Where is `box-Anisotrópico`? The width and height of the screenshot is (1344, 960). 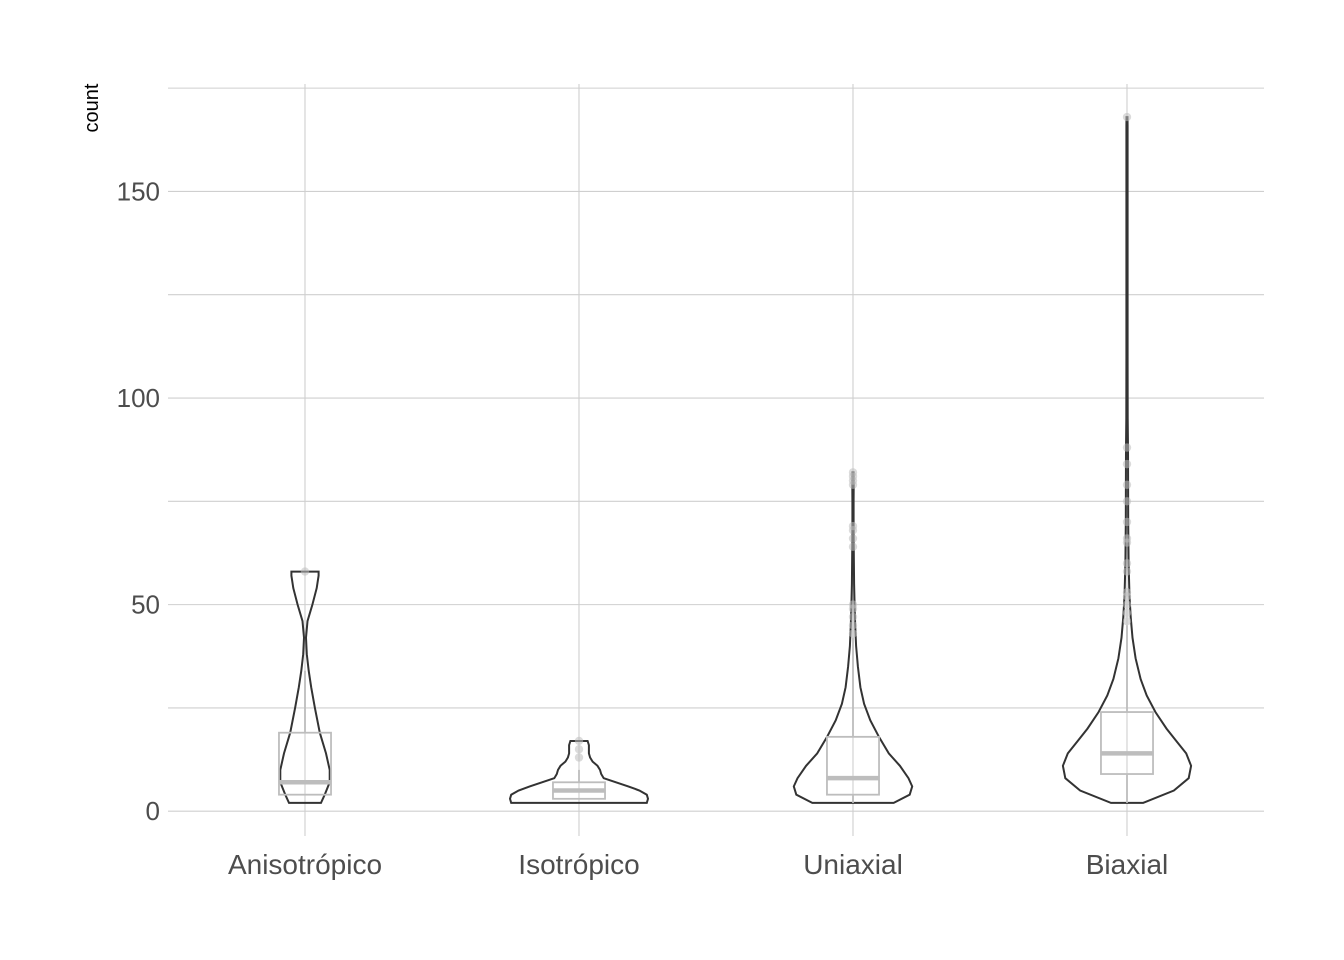 box-Anisotrópico is located at coordinates (305, 763).